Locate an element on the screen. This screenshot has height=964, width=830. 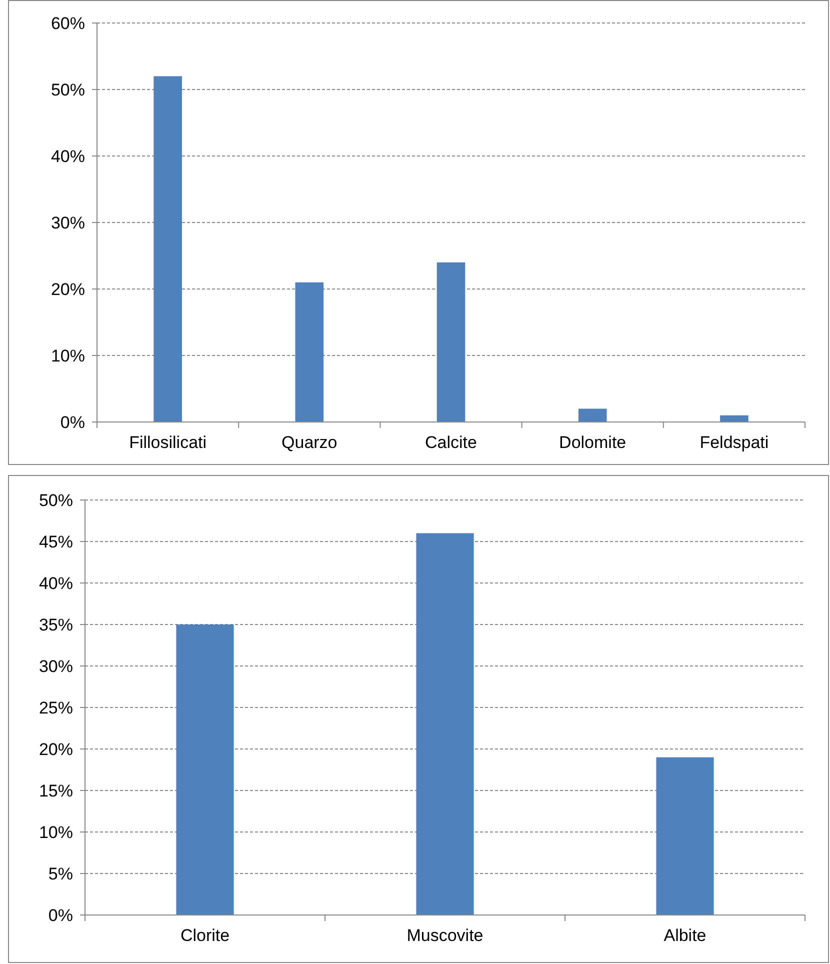
x-tick-label: Albite is located at coordinates (685, 935).